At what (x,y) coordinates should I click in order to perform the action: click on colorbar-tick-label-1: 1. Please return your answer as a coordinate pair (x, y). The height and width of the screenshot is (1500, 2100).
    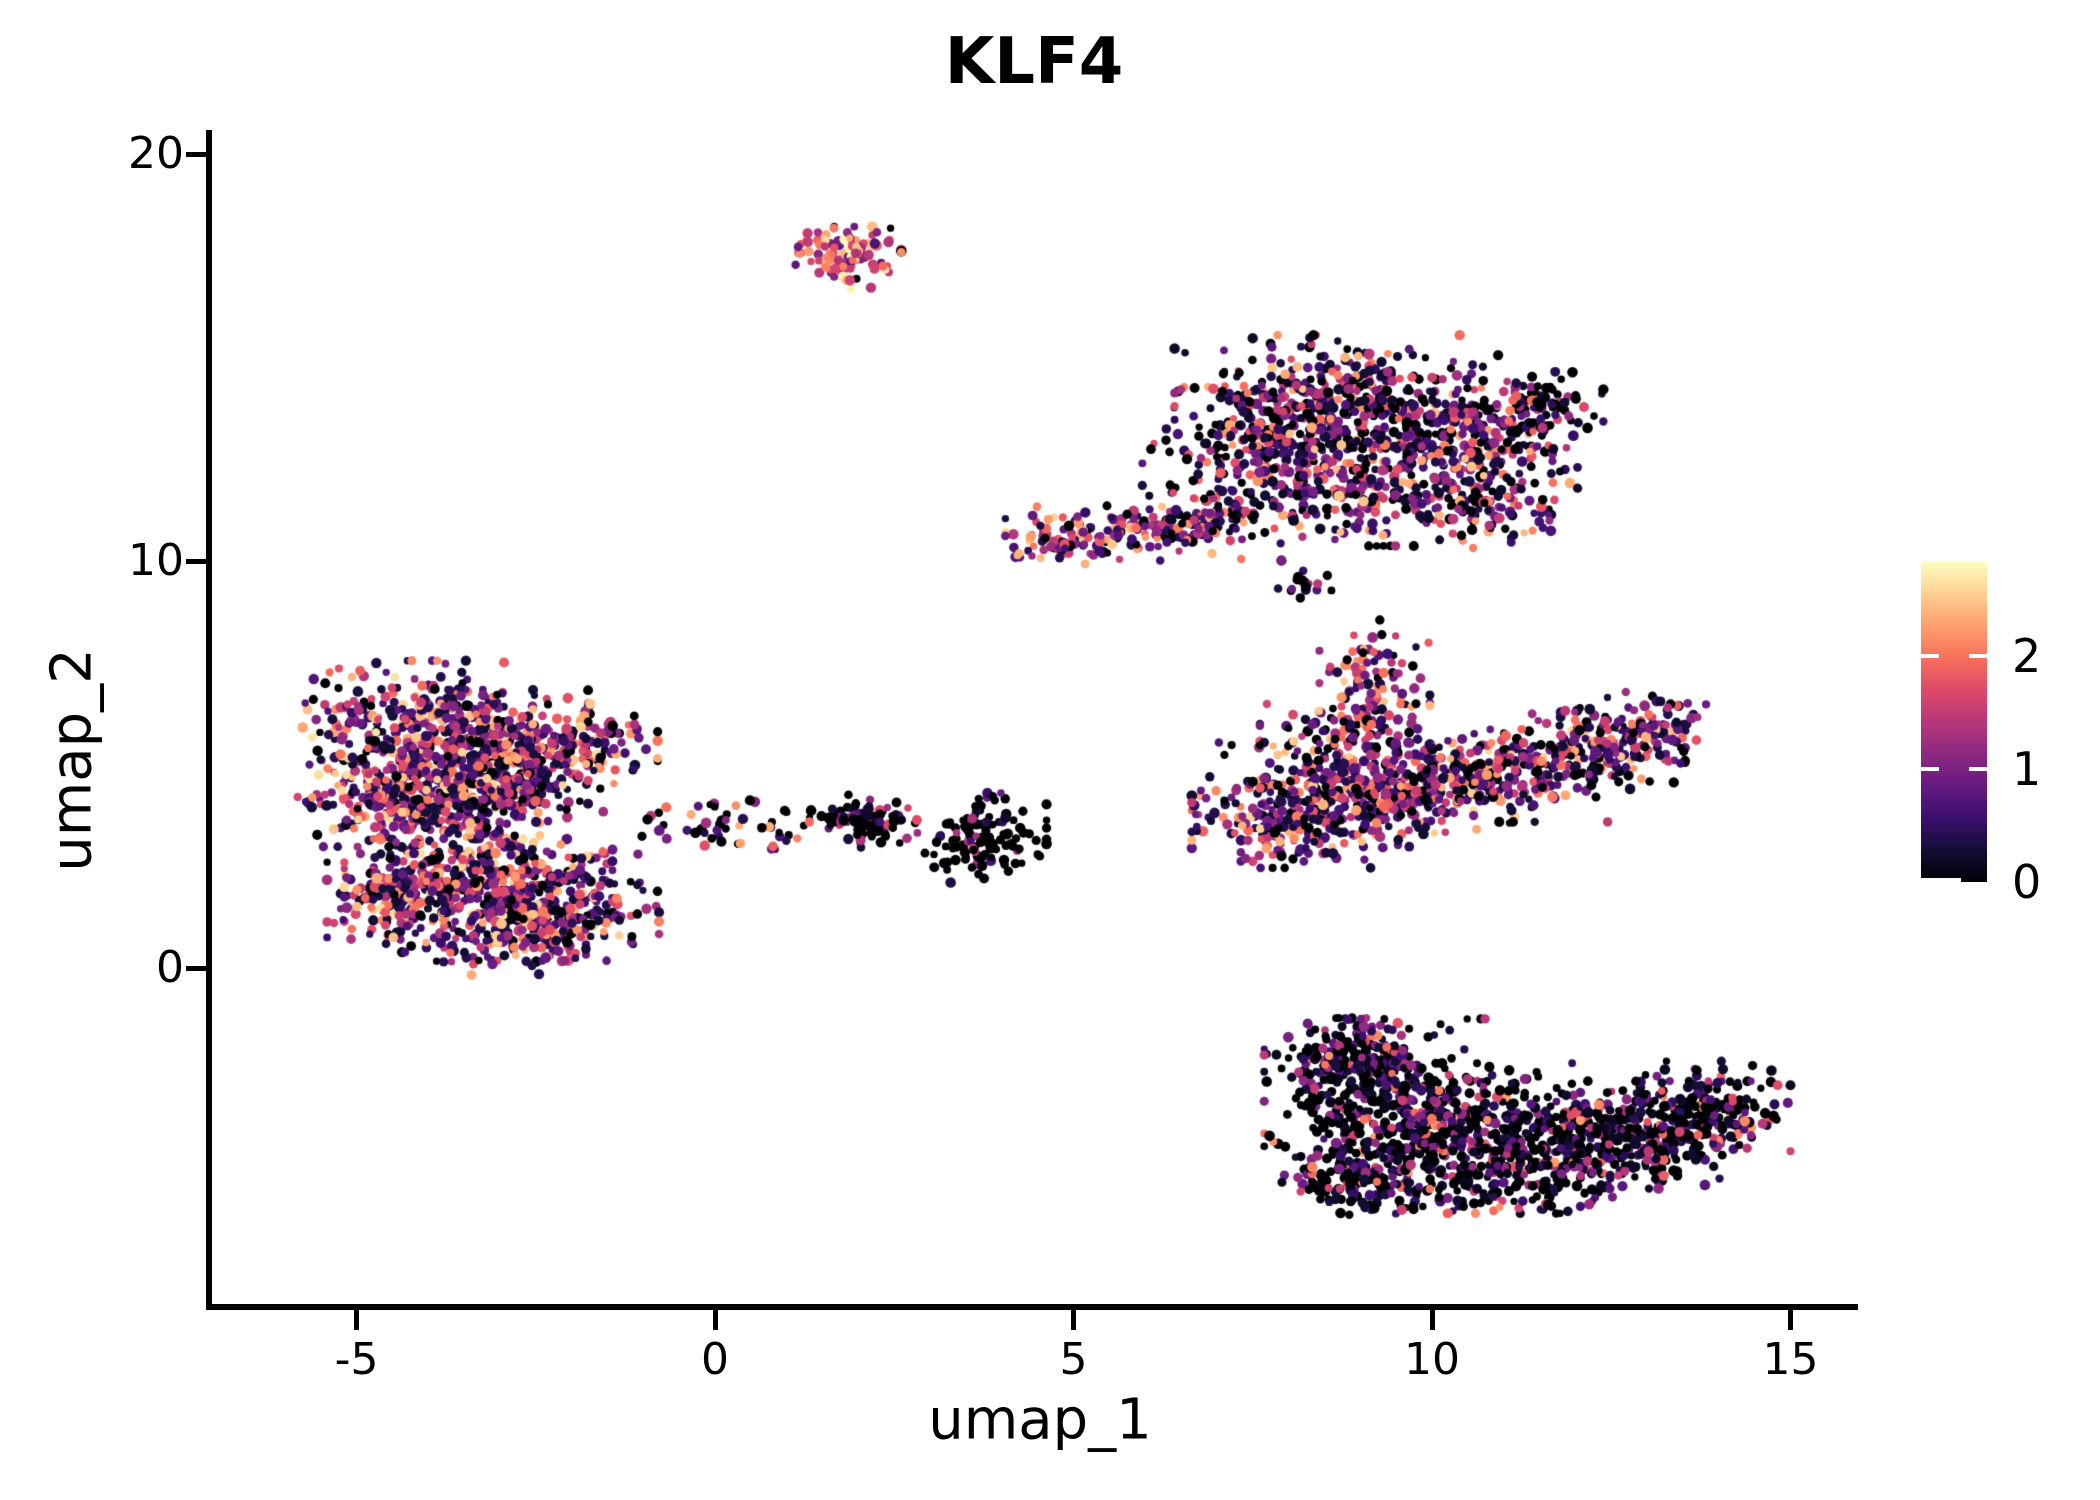
    Looking at the image, I should click on (2027, 768).